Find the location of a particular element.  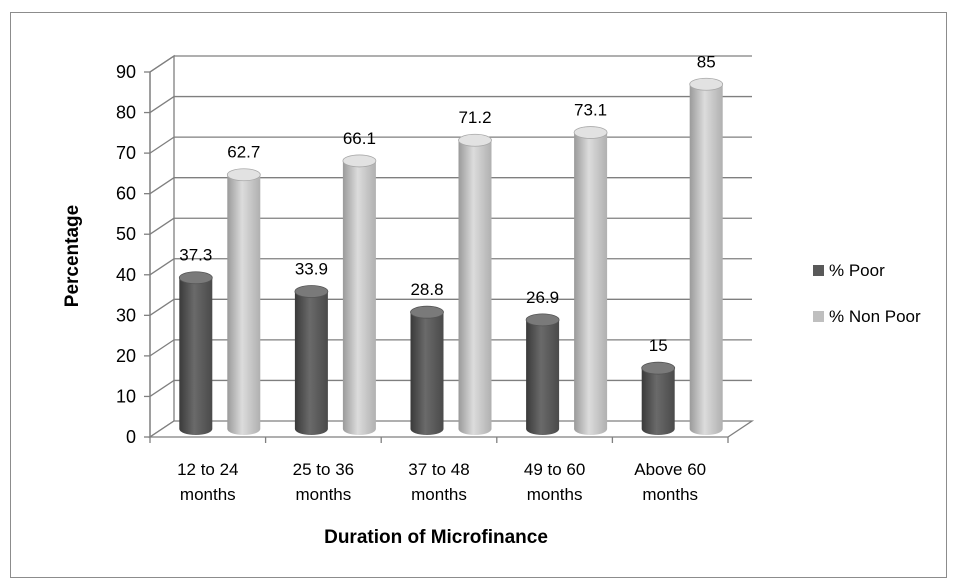

legend-item: % Non Poor is located at coordinates (867, 316).